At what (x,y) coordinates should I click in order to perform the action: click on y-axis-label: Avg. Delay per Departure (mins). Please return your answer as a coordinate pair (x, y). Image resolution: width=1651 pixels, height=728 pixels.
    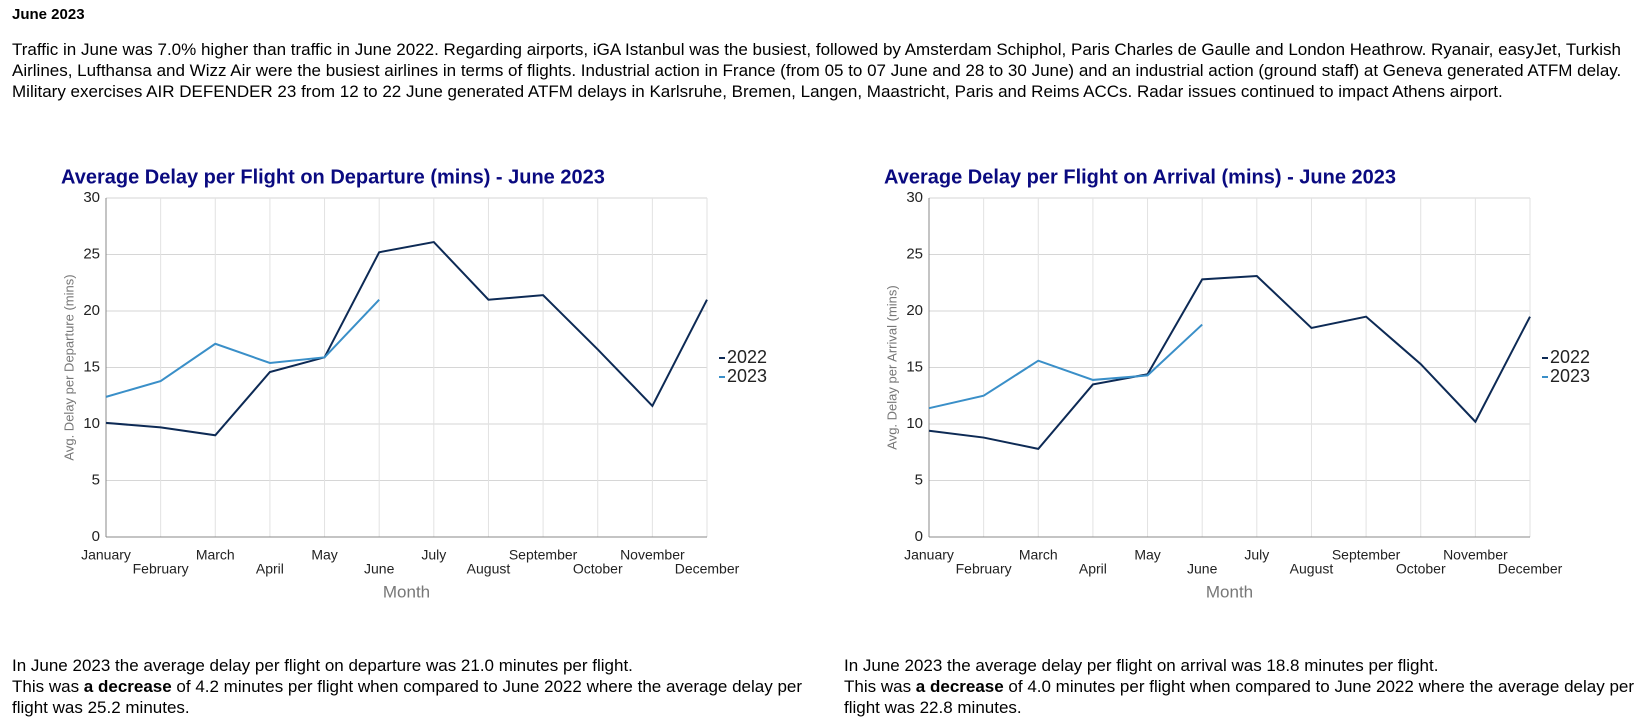
    Looking at the image, I should click on (68, 367).